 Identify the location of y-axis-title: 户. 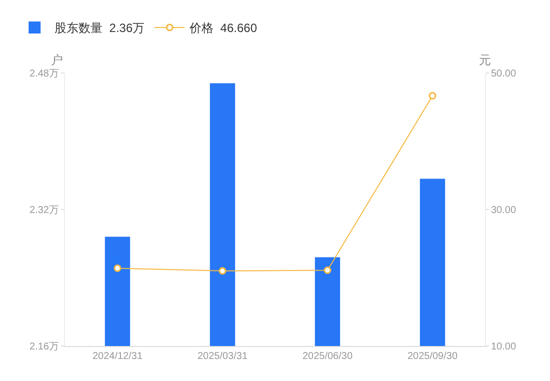
(57, 60).